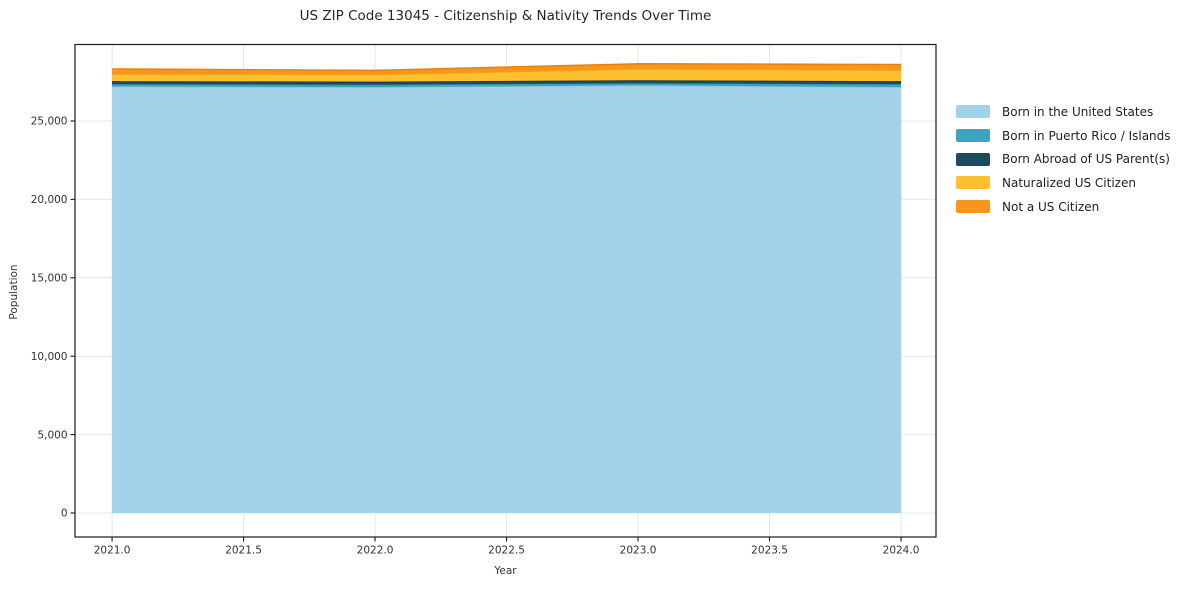 The height and width of the screenshot is (590, 1189). I want to click on y-tick-label: 15,000, so click(49, 278).